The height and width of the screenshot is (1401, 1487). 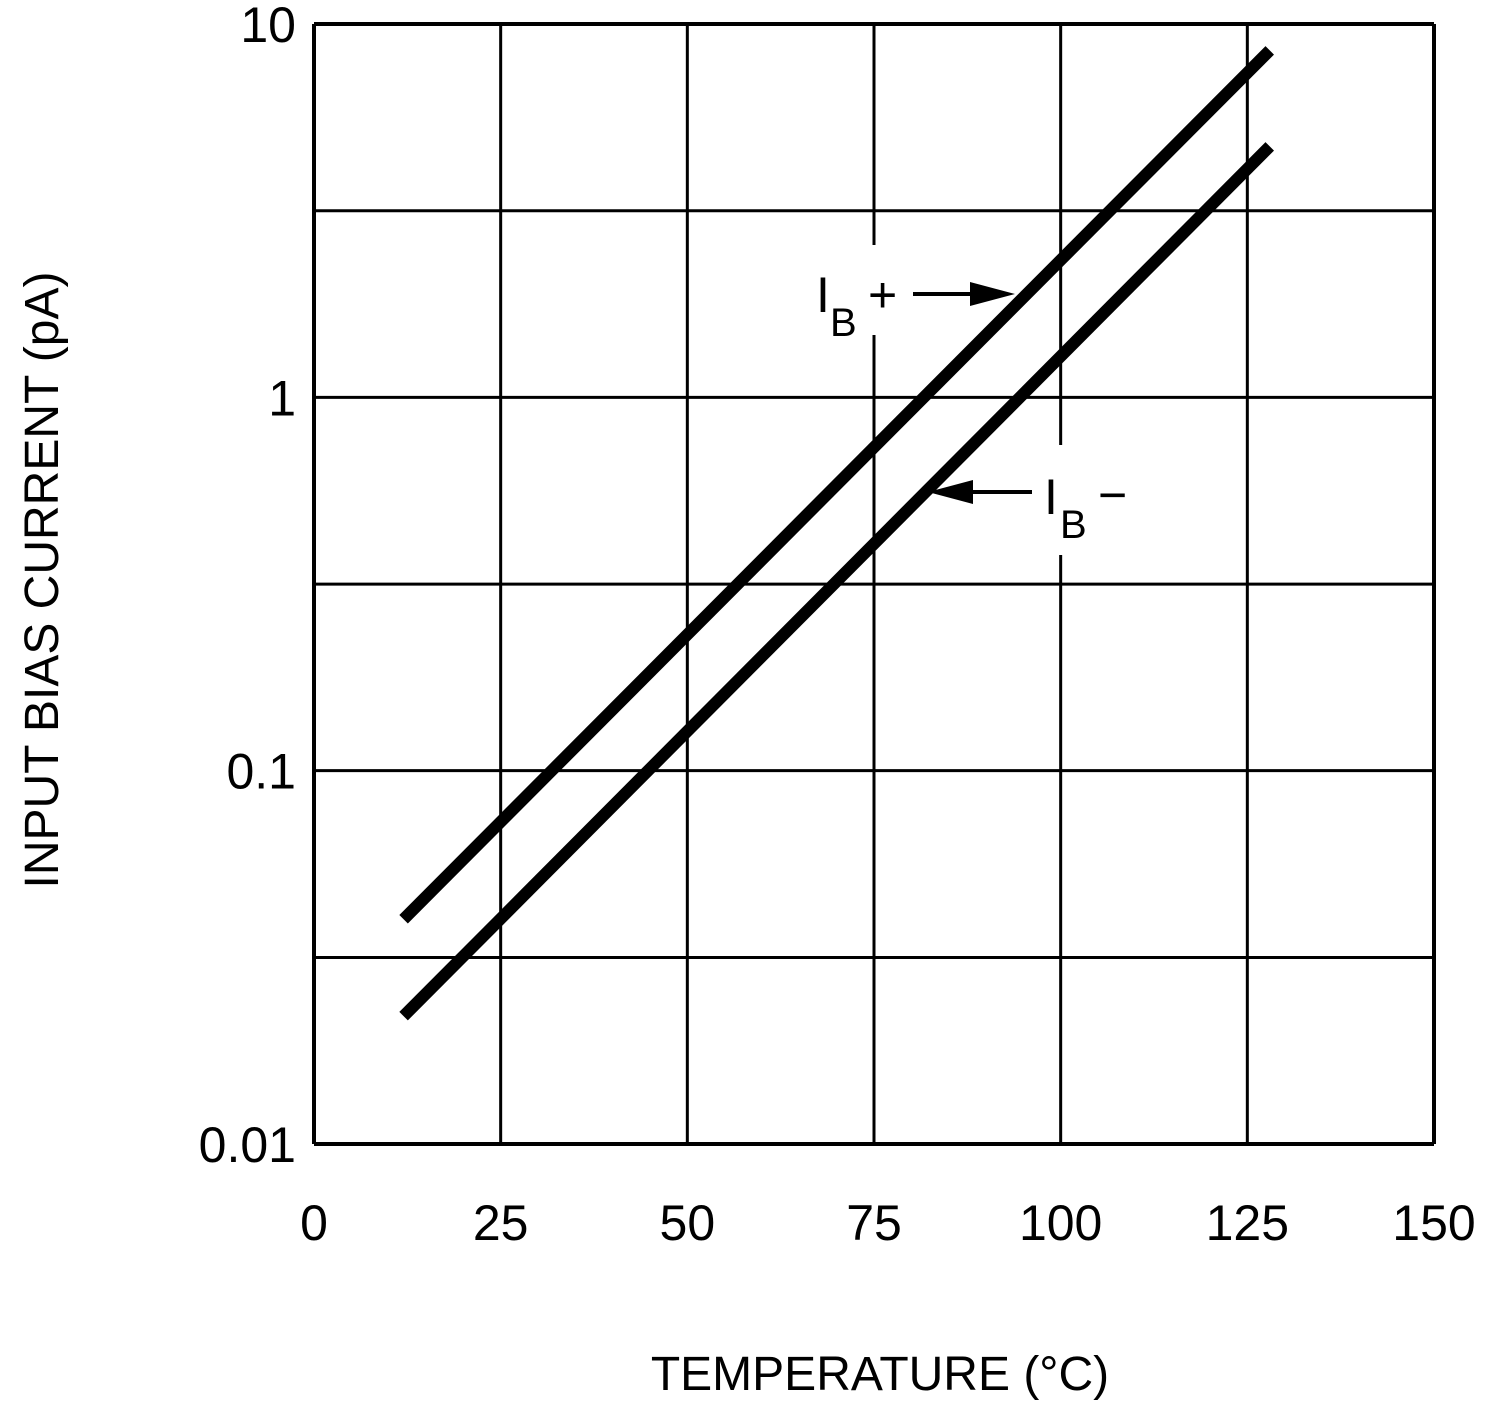 What do you see at coordinates (823, 295) in the screenshot?
I see `ib-plus-main: I` at bounding box center [823, 295].